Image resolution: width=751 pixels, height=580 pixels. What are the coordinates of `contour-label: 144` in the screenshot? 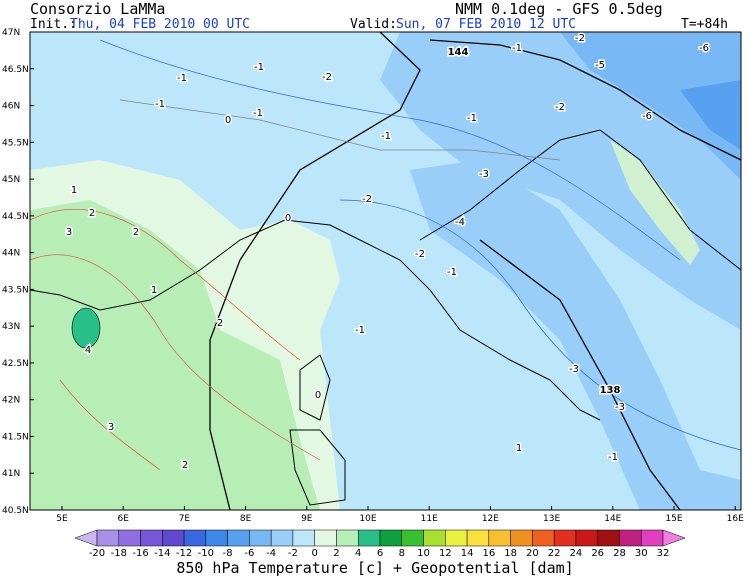 It's located at (458, 52).